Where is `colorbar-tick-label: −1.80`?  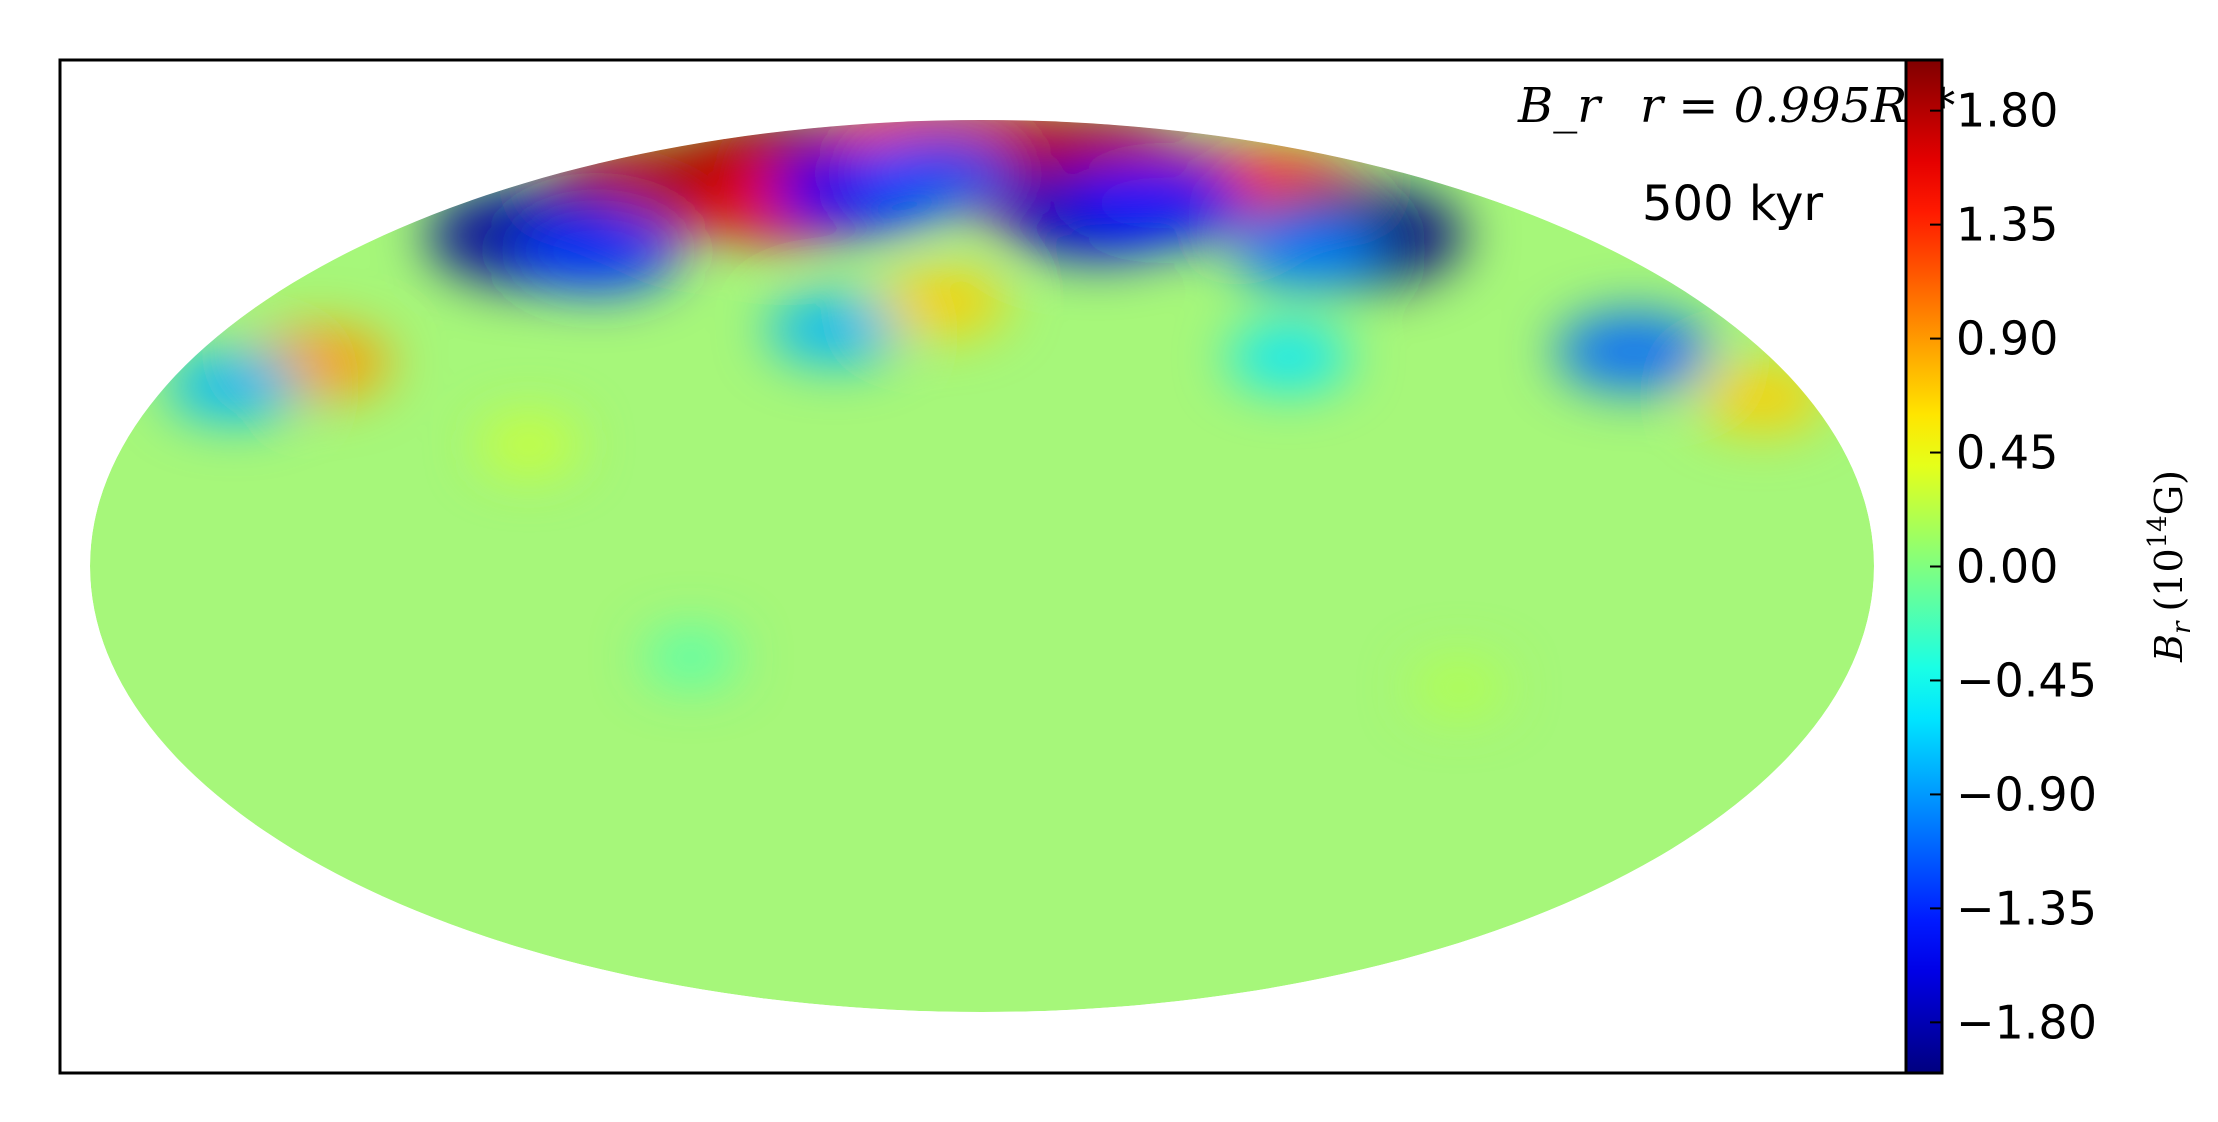
colorbar-tick-label: −1.80 is located at coordinates (2026, 1022).